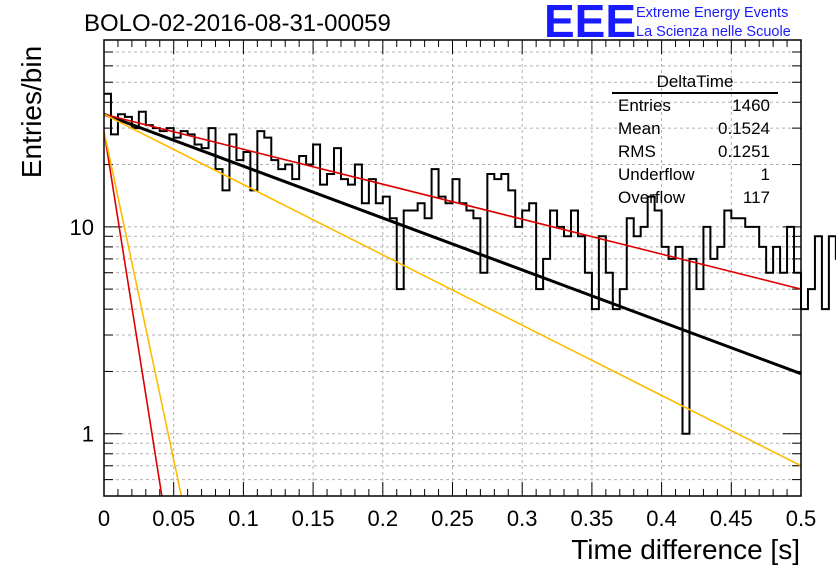  What do you see at coordinates (751, 105) in the screenshot?
I see `stats-value: 1460` at bounding box center [751, 105].